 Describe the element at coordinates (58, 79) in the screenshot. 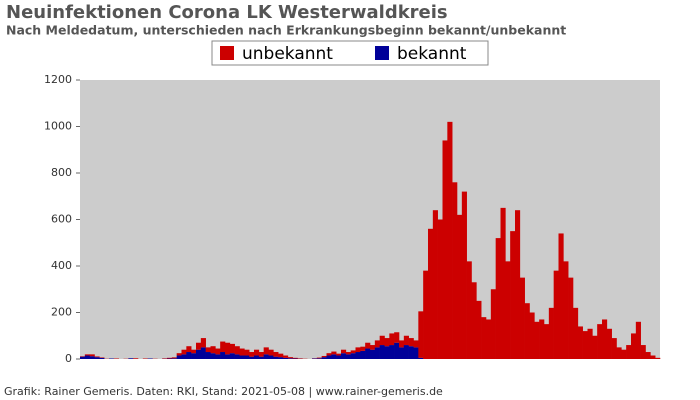

I see `y-tick-label: 1200` at that location.